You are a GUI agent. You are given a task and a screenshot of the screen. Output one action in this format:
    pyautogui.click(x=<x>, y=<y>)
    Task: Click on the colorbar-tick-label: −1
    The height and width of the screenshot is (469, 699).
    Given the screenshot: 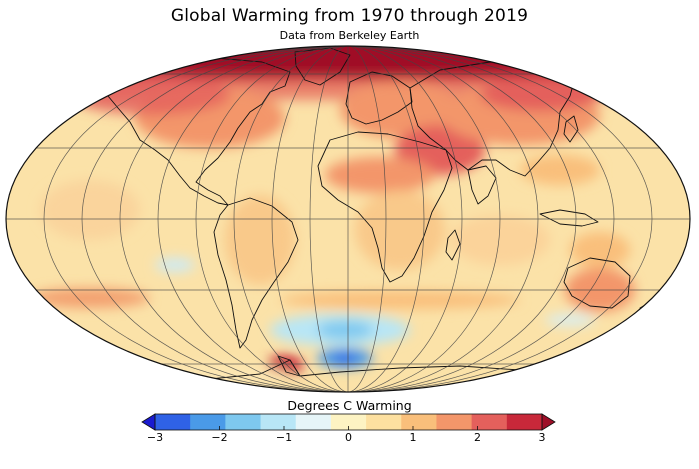 What is the action you would take?
    pyautogui.click(x=284, y=437)
    